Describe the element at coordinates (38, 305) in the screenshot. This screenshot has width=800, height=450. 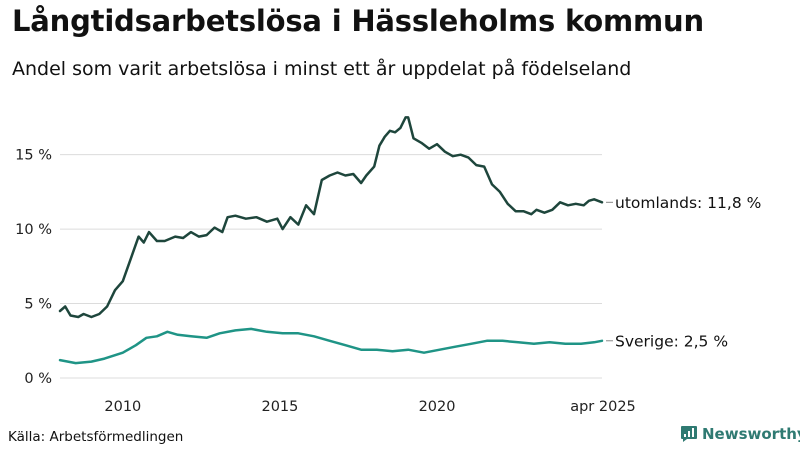
I see `y-tick-label: 5 %` at that location.